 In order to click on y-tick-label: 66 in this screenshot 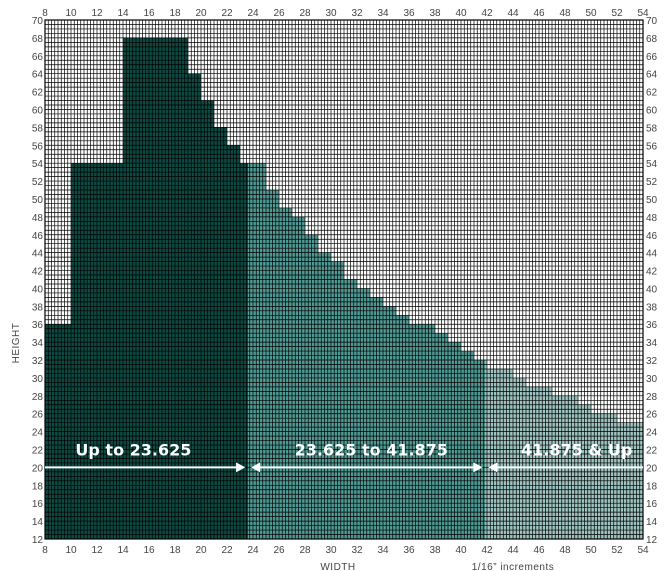, I will do `click(652, 57)`.